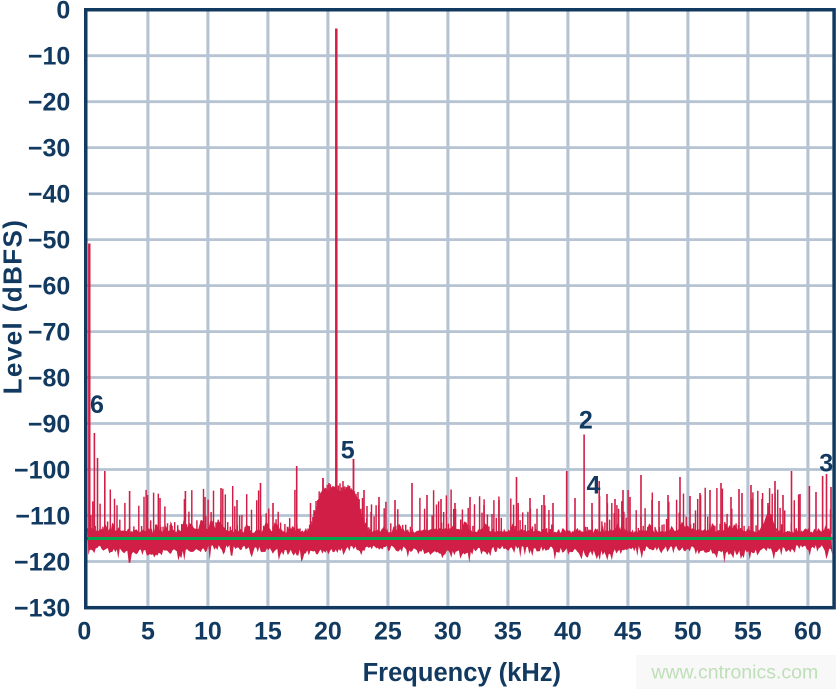 The width and height of the screenshot is (836, 694). Describe the element at coordinates (586, 420) in the screenshot. I see `svg-text: 2` at that location.